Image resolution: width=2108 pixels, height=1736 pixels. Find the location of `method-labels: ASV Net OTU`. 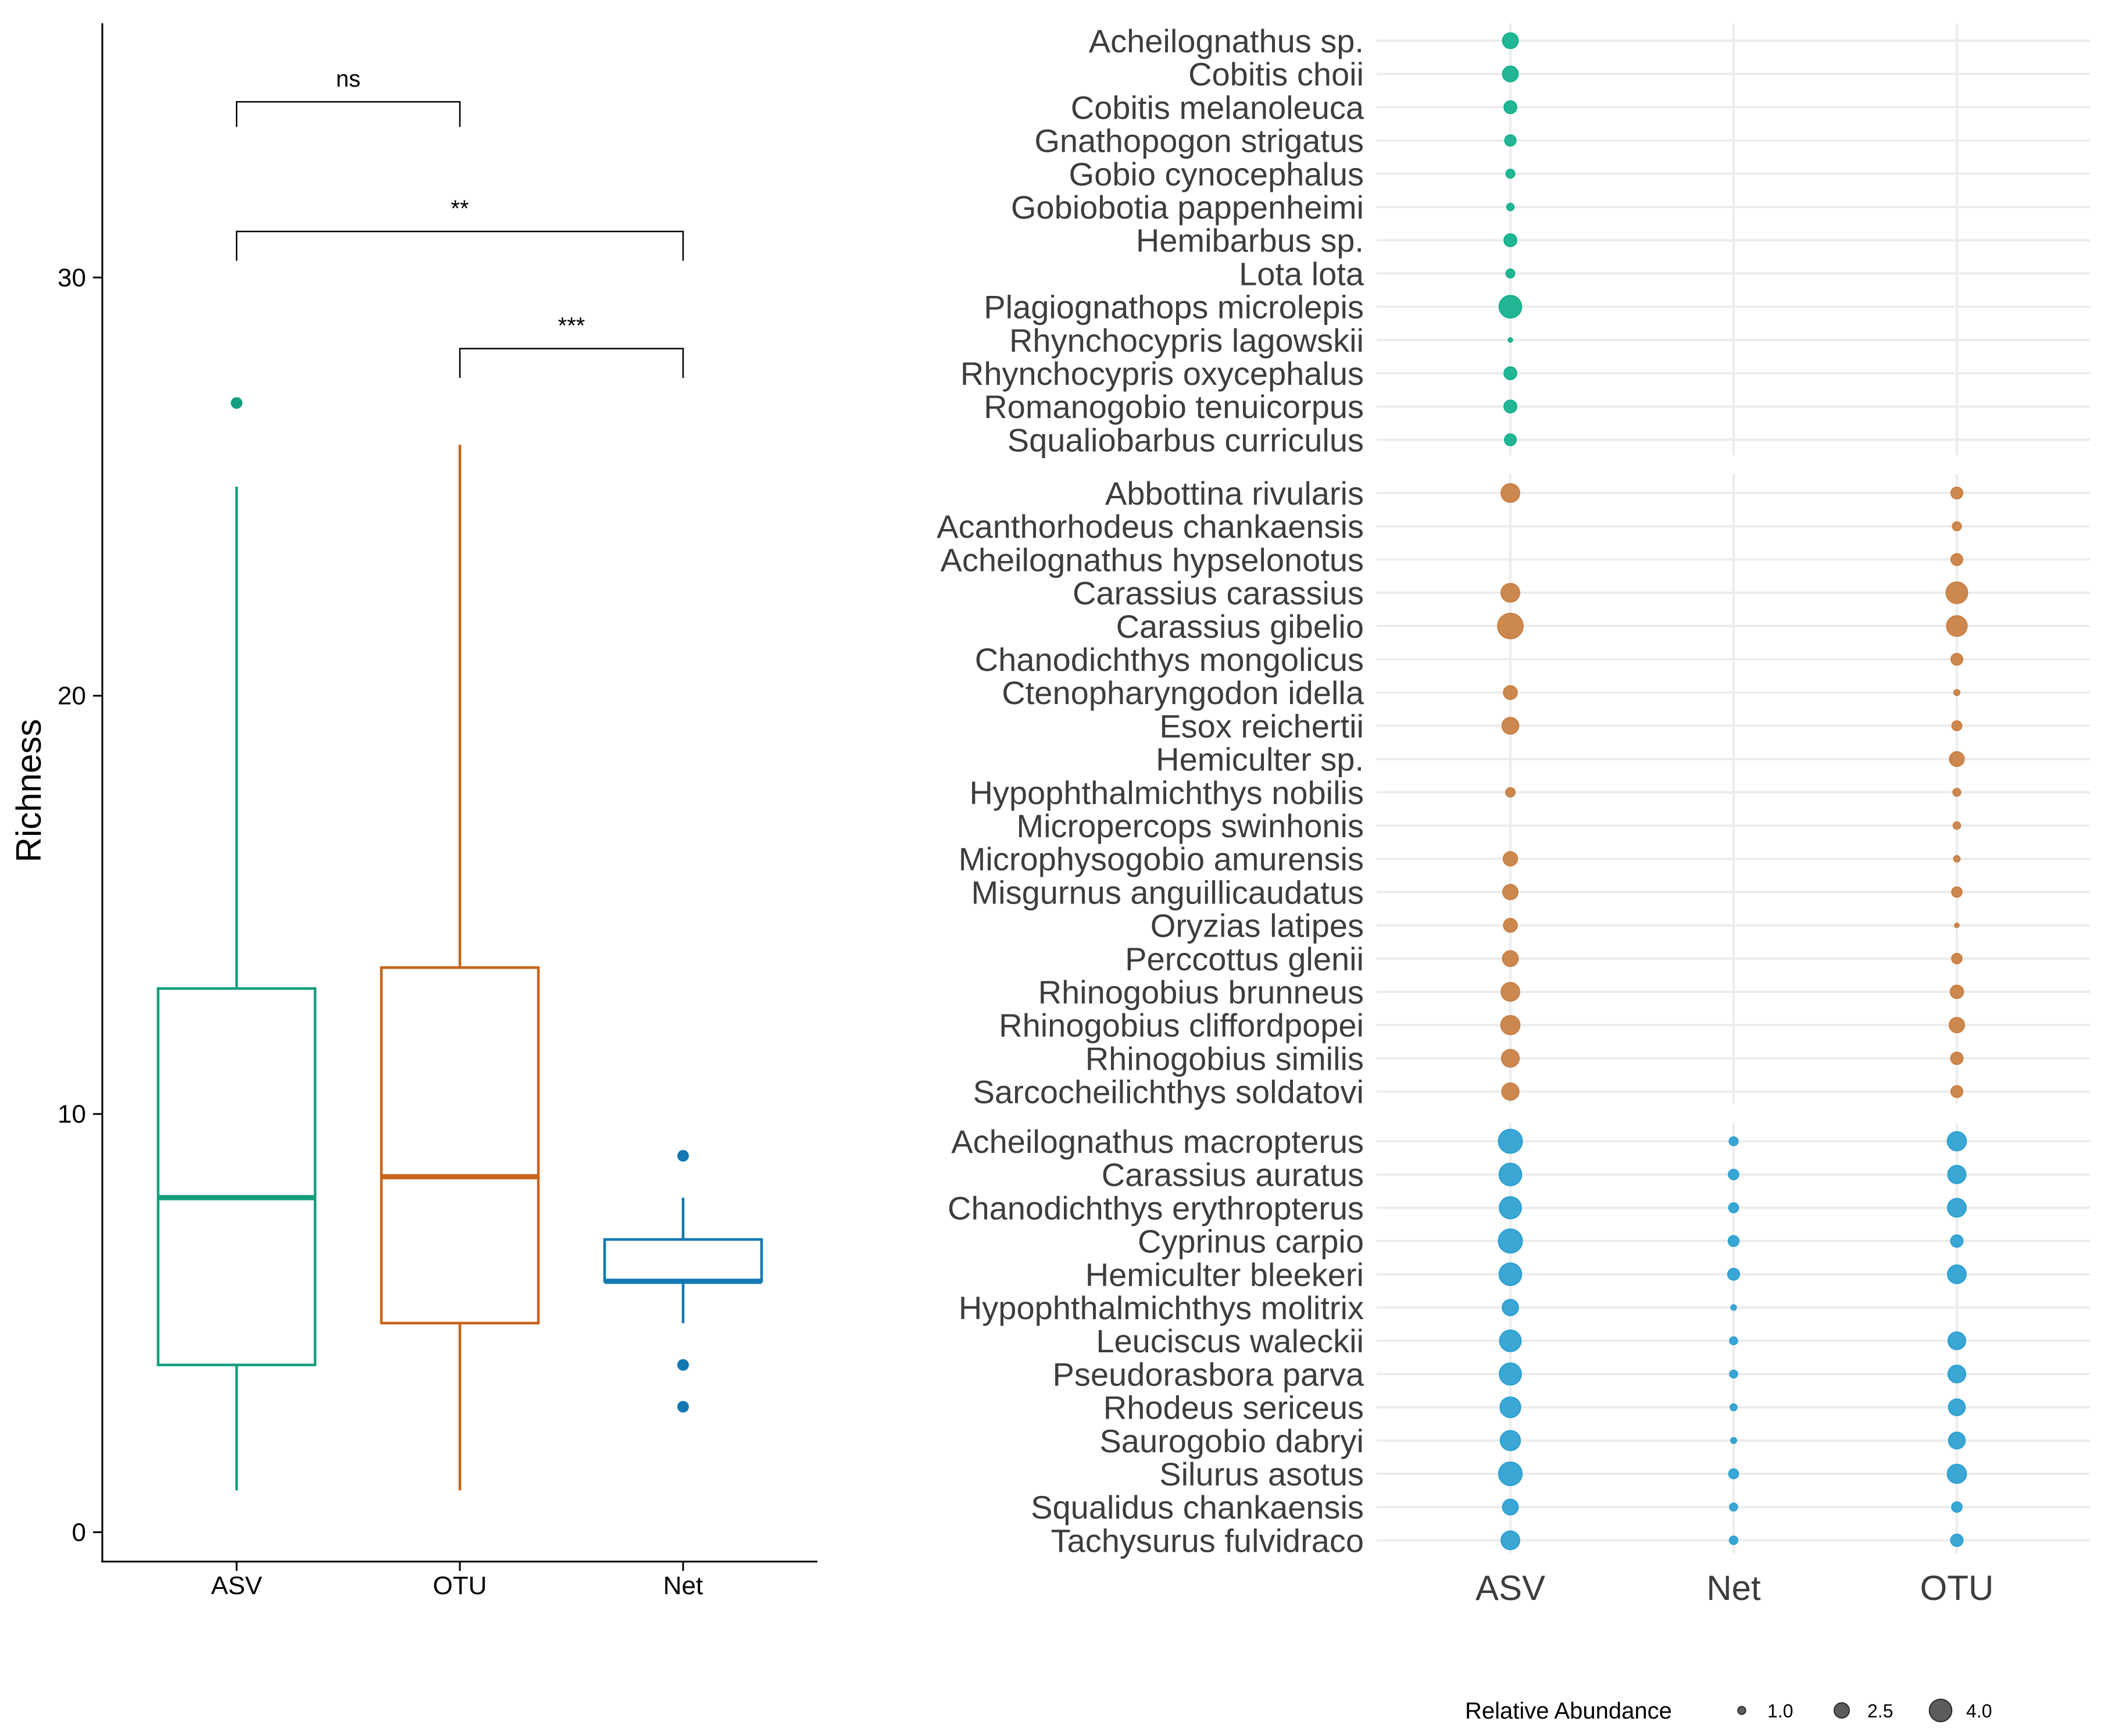

method-labels: ASV Net OTU is located at coordinates (1734, 1588).